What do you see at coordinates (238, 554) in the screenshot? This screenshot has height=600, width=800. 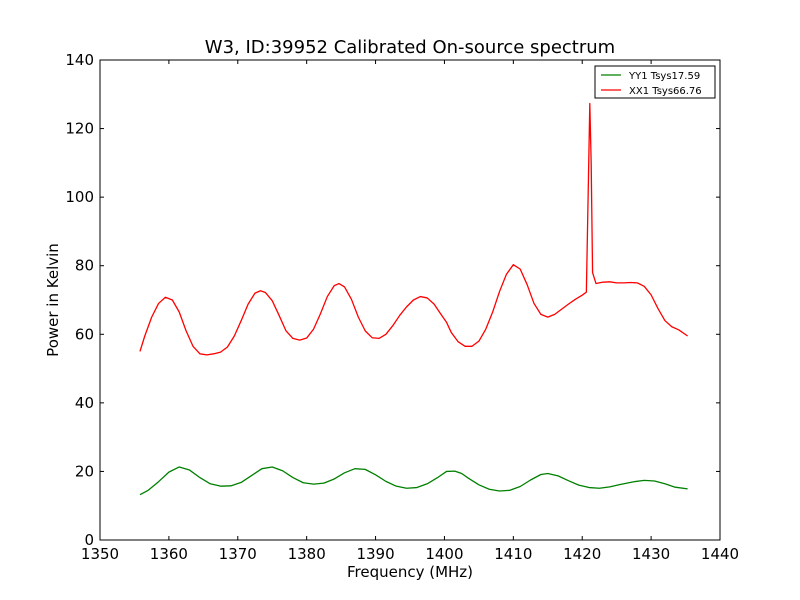 I see `x-tick-label: 1370` at bounding box center [238, 554].